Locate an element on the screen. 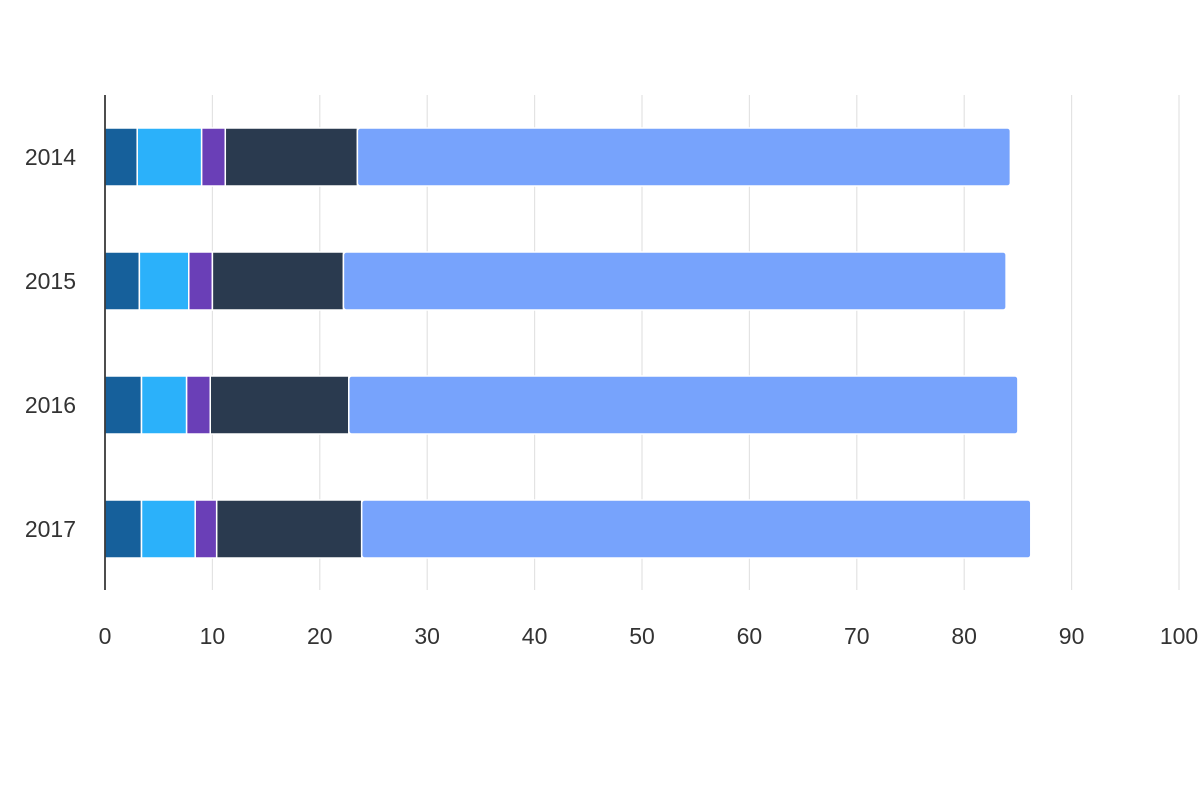 This screenshot has width=1200, height=805. x-tick-label: 20 is located at coordinates (320, 636).